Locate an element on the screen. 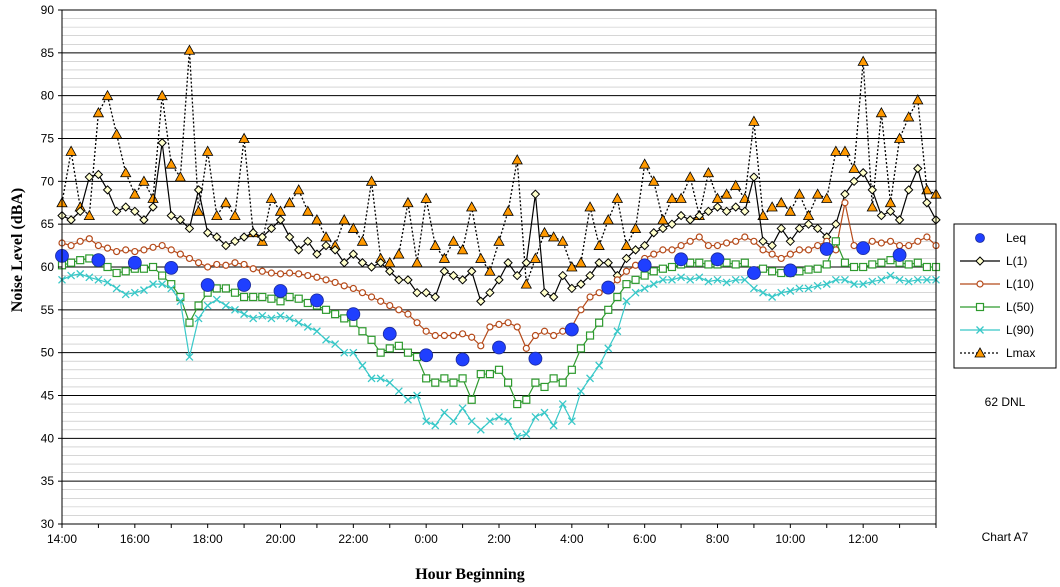 The width and height of the screenshot is (1060, 587). x-tick-label: 16:00 is located at coordinates (135, 539).